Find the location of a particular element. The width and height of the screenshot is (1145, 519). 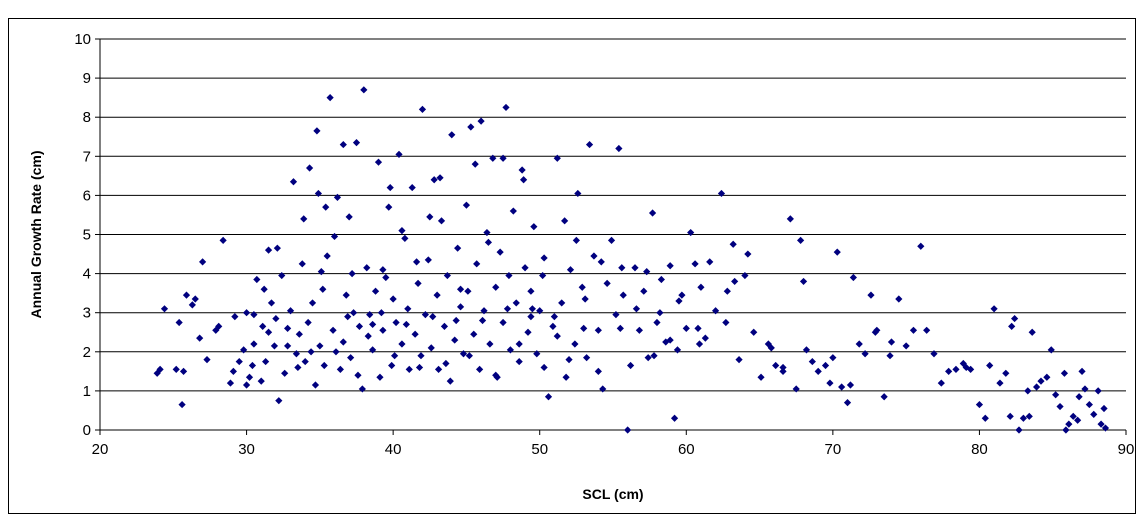

x-tick-label: 60 is located at coordinates (686, 449).